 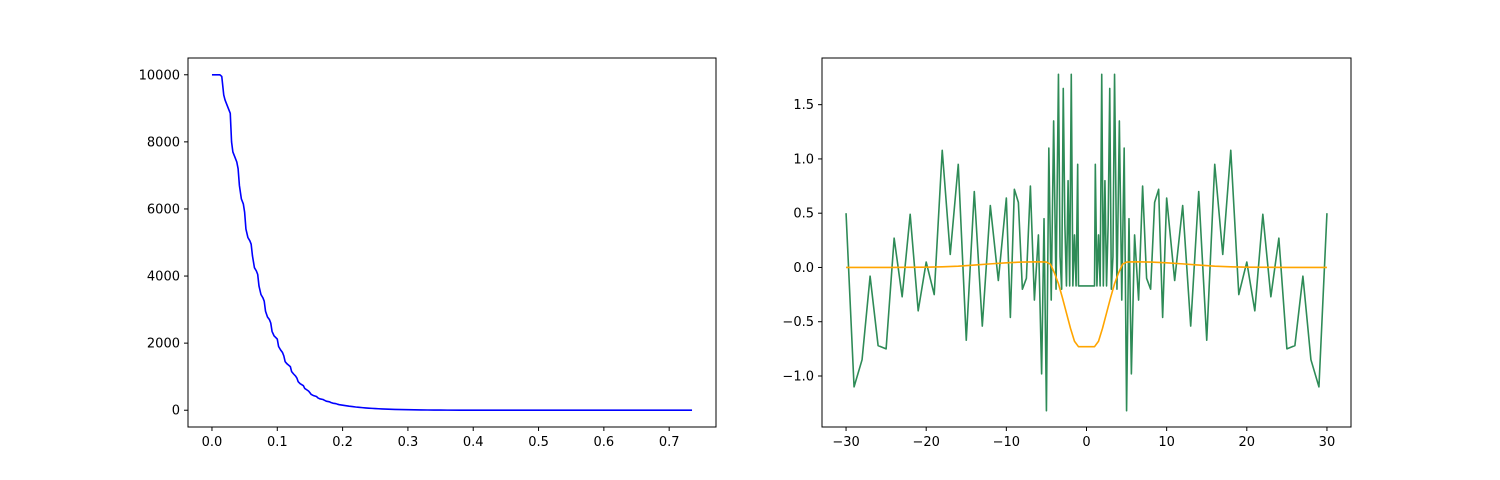 What do you see at coordinates (473, 442) in the screenshot?
I see `decay-chart-x-tick-label: 0.4` at bounding box center [473, 442].